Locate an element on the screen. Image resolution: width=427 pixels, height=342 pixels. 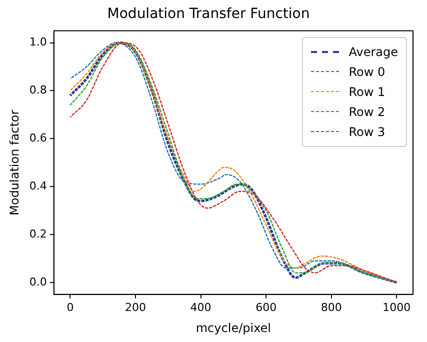
y-tick-label: 0.0 is located at coordinates (38, 281).